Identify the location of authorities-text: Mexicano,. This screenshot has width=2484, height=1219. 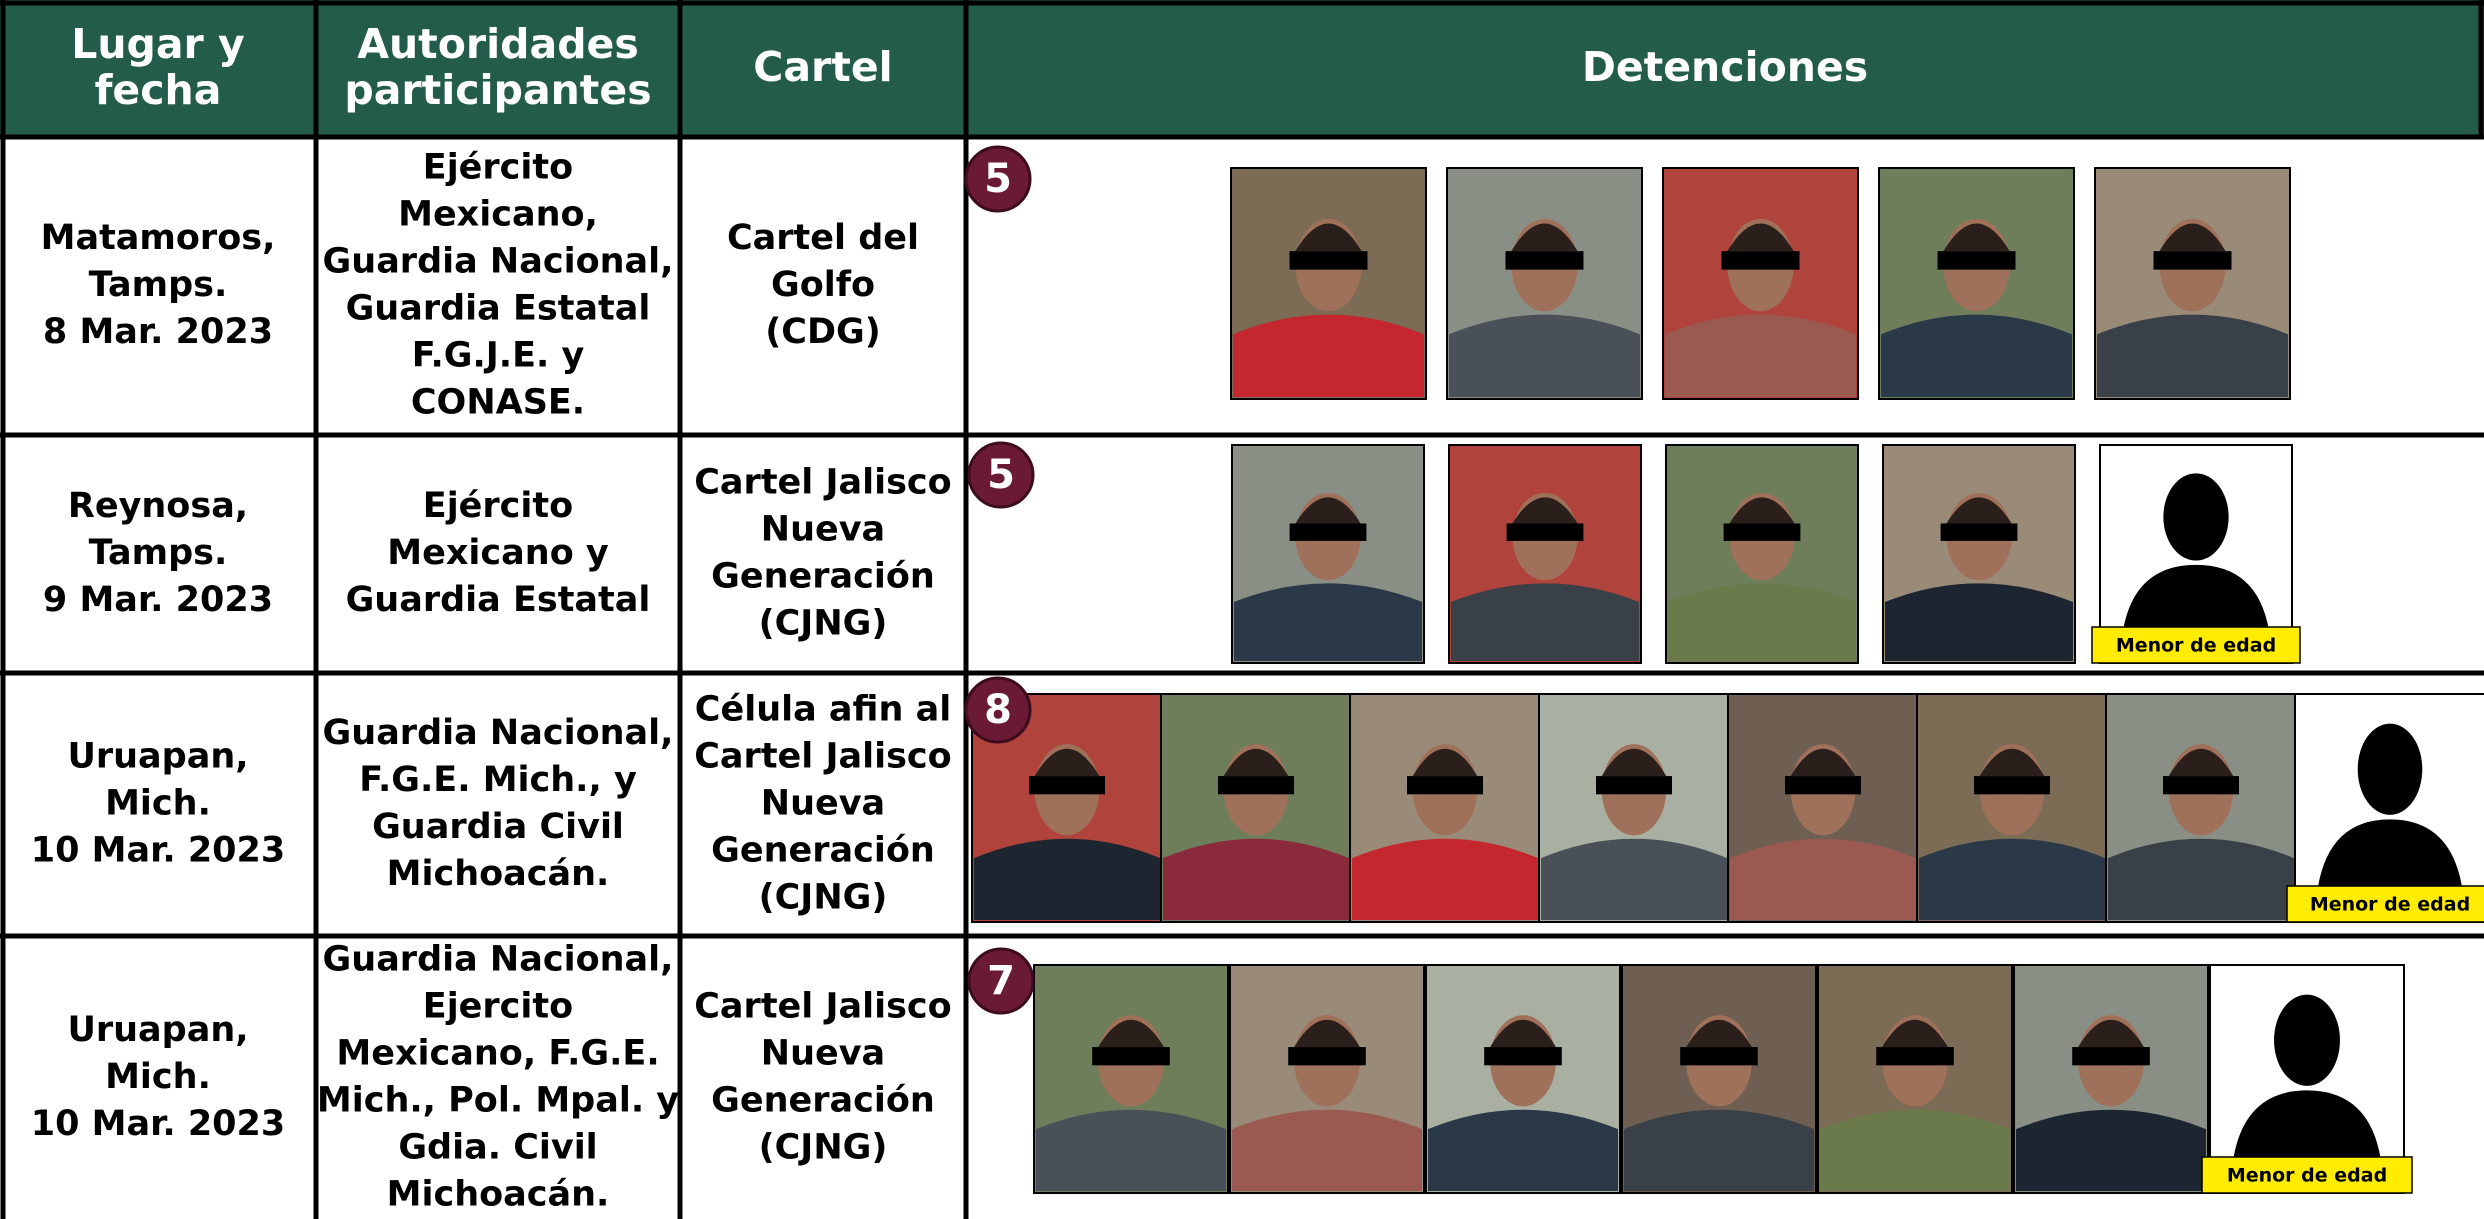
(498, 215).